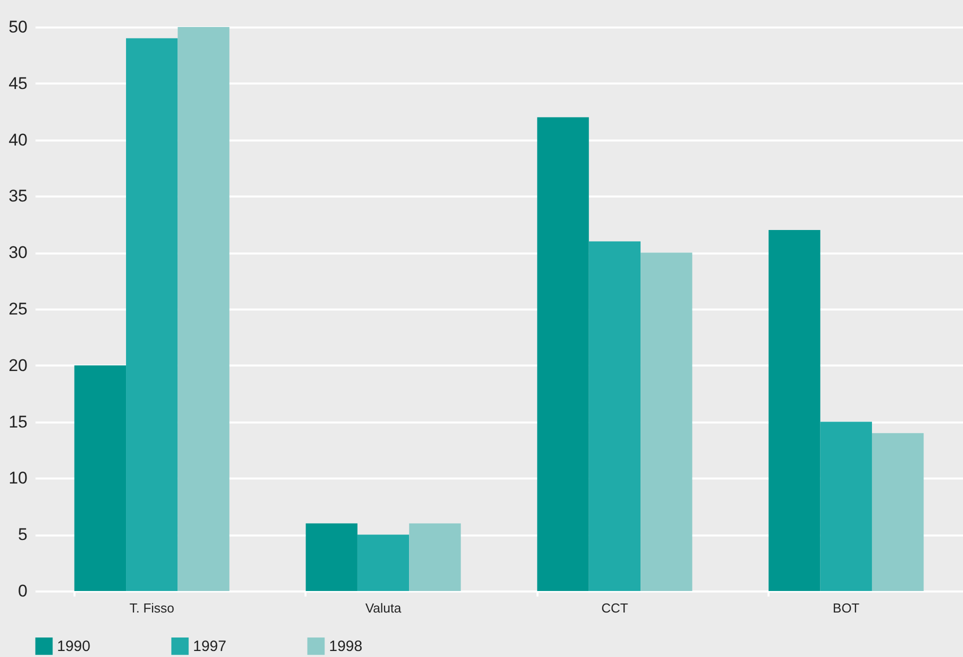 The image size is (963, 657). I want to click on y-tick-label: 45, so click(18, 83).